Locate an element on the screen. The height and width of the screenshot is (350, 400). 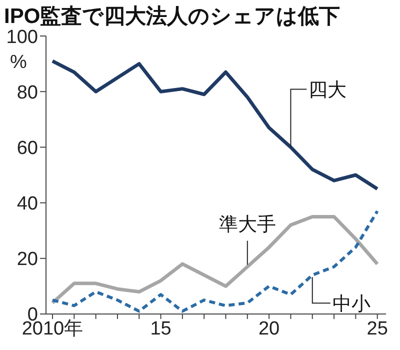
y-axis-title: % is located at coordinates (18, 63).